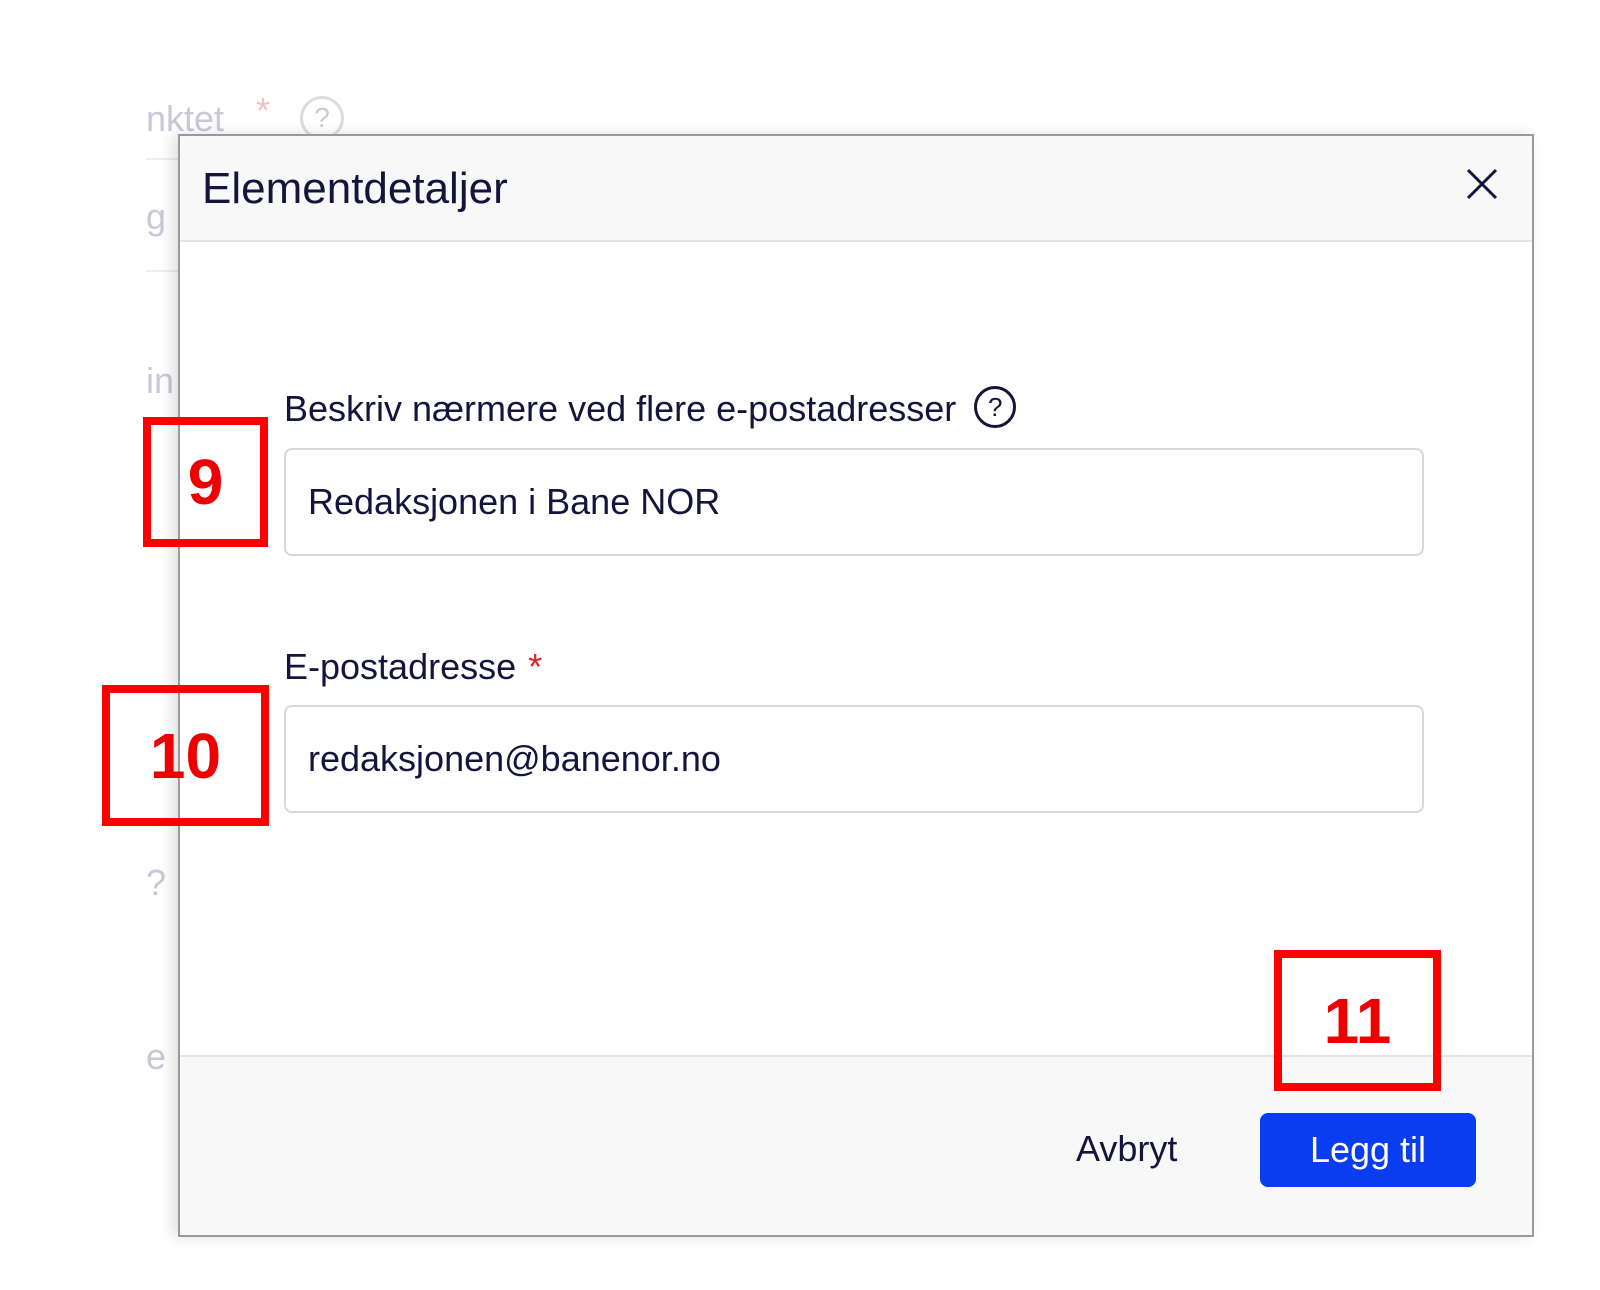 The height and width of the screenshot is (1290, 1600). Describe the element at coordinates (1482, 184) in the screenshot. I see `close-icon` at that location.